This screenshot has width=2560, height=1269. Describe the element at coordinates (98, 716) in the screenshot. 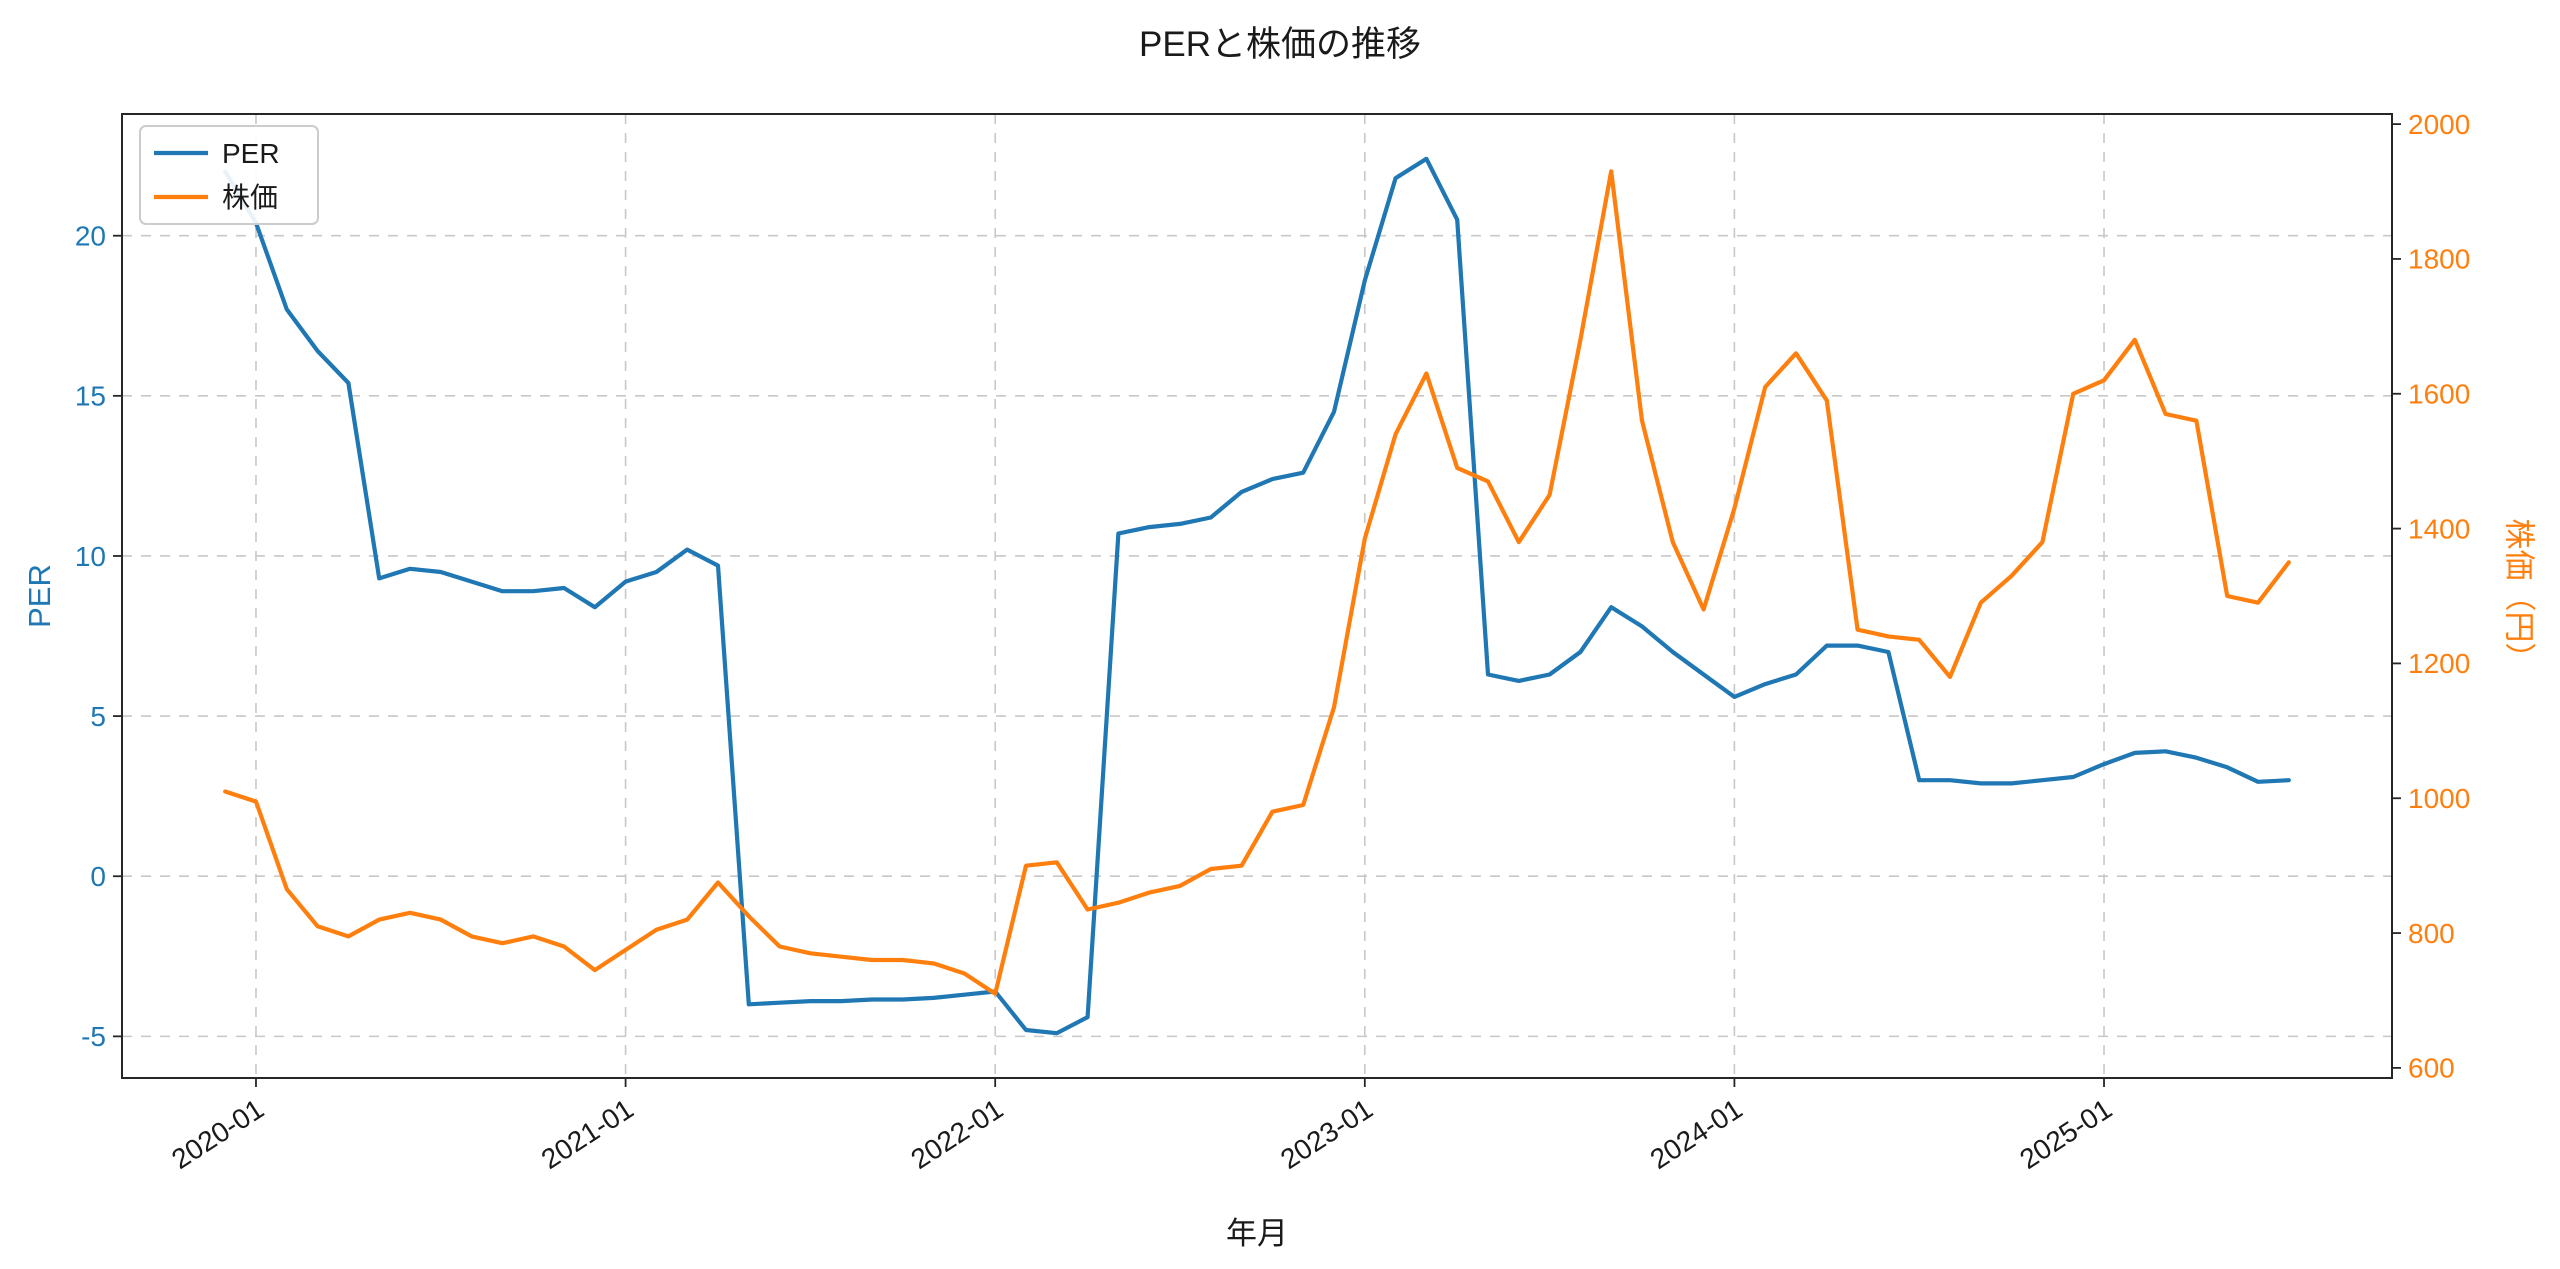

I see `left-tick-label: 5` at that location.